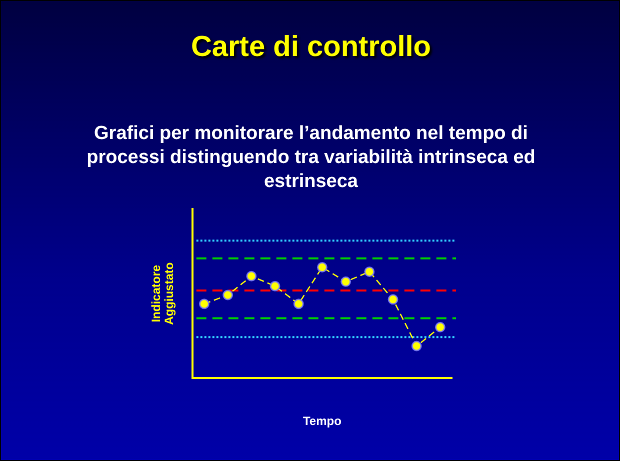 This screenshot has width=620, height=461. I want to click on chart-subtitle: Grafici per monitorare l’andamento nel tempo di processi distinguendo tra variabilità intrinseca ed estrinseca, so click(311, 158).